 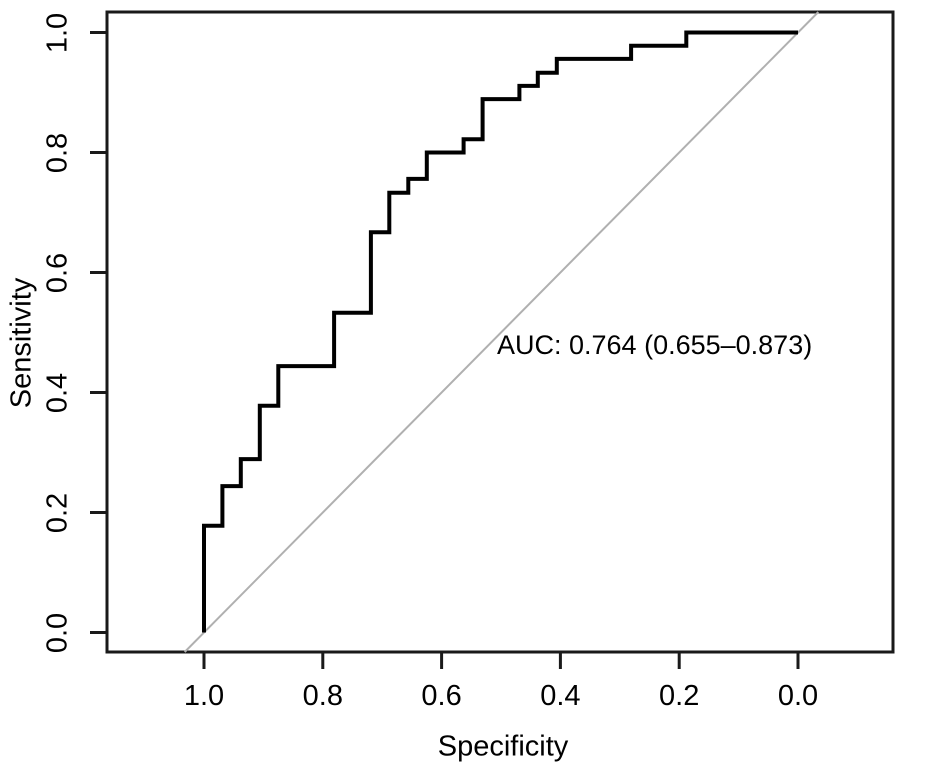 I want to click on auc-annotation: AUC: 0.764 (0.655–0.873), so click(x=655, y=345).